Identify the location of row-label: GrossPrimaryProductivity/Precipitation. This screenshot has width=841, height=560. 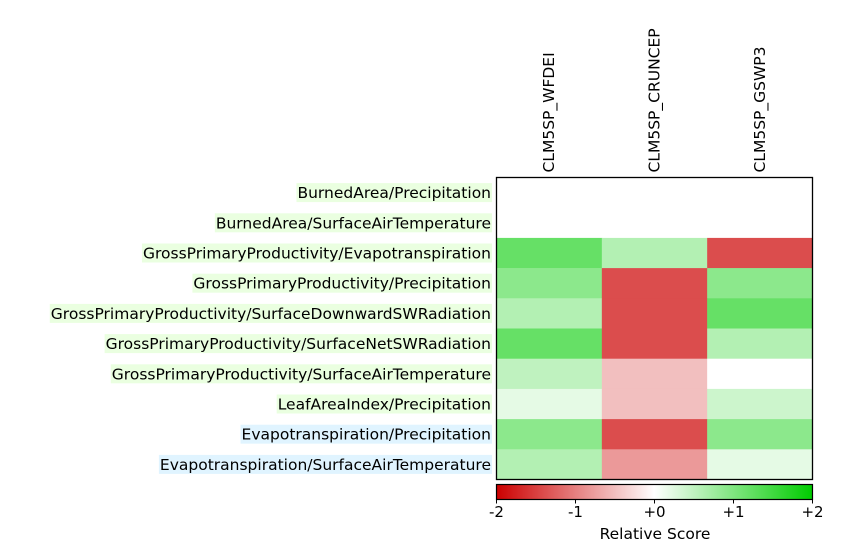
(342, 283).